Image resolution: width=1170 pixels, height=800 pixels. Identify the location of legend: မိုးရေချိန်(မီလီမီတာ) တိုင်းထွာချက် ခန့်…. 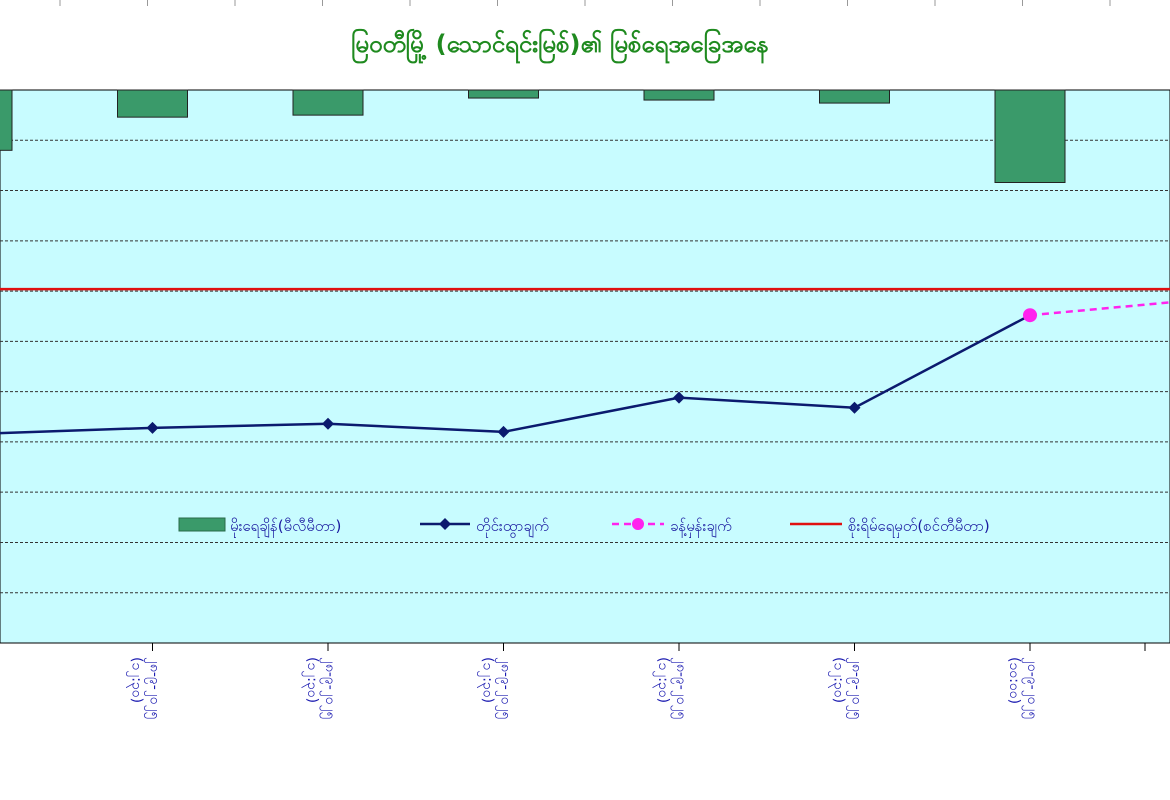
(584, 527).